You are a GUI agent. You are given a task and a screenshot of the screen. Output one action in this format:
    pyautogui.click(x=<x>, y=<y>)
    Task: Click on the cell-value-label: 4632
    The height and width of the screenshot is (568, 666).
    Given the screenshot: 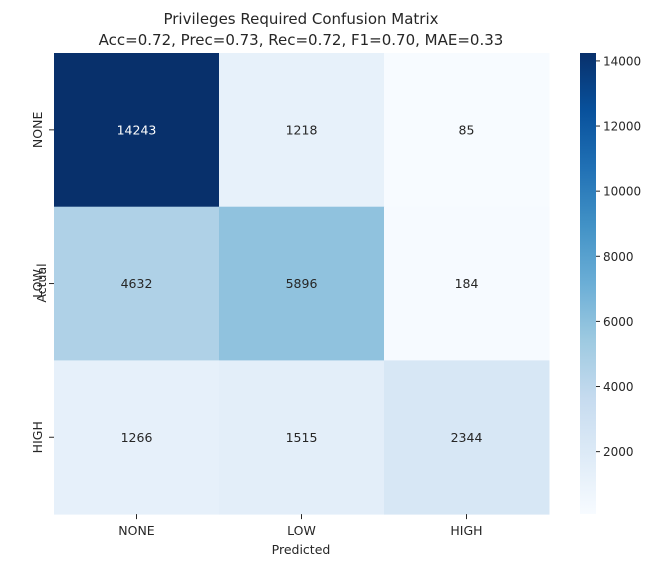 What is the action you would take?
    pyautogui.click(x=137, y=283)
    